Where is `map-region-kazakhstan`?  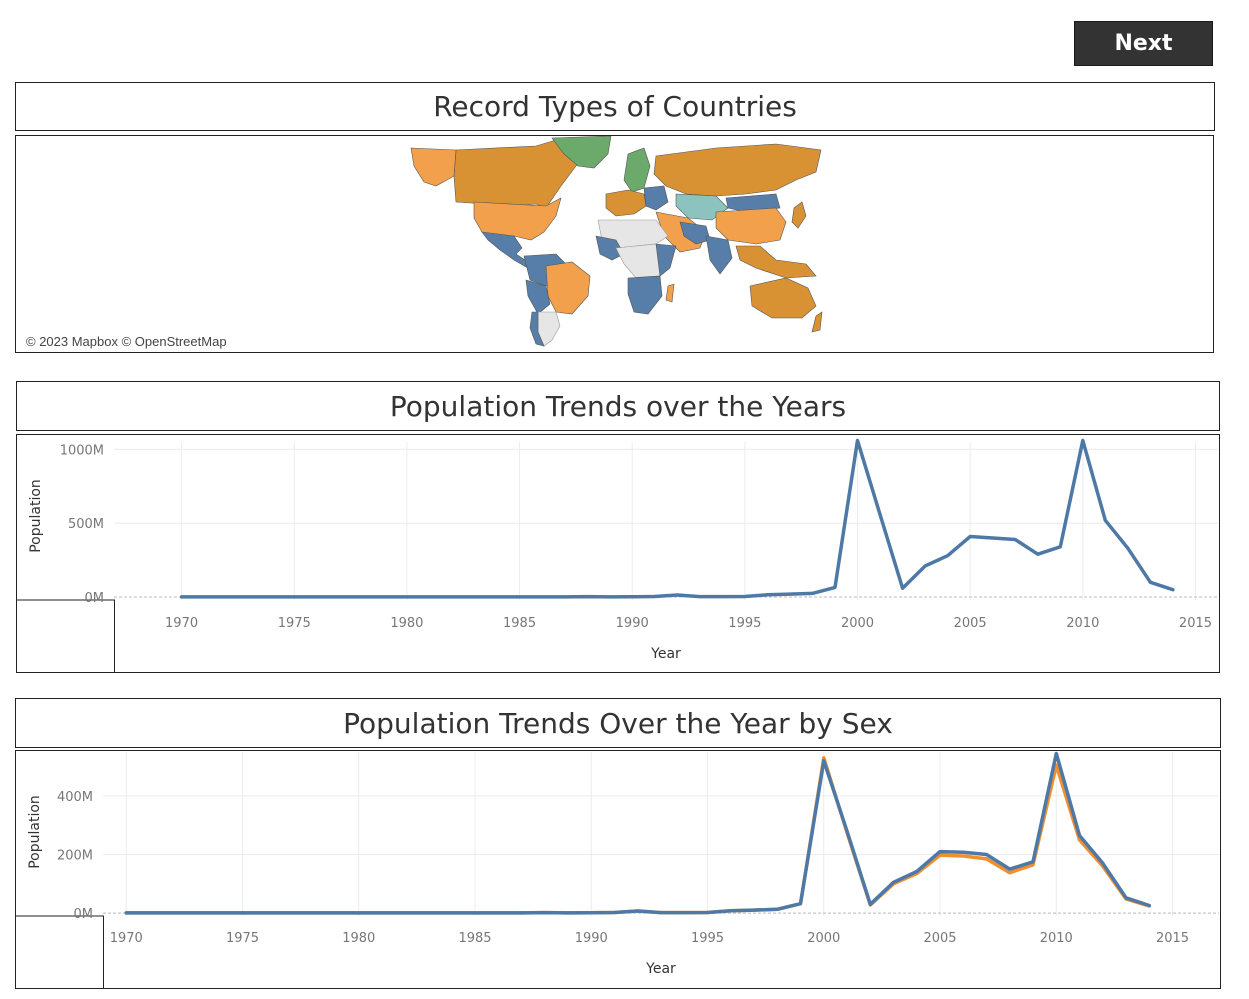 map-region-kazakhstan is located at coordinates (702, 207).